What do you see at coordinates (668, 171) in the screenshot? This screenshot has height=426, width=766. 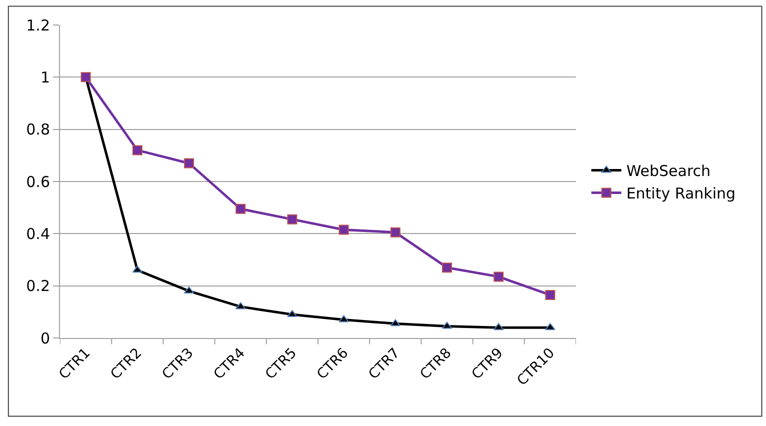 I see `legend-label: WebSearch` at bounding box center [668, 171].